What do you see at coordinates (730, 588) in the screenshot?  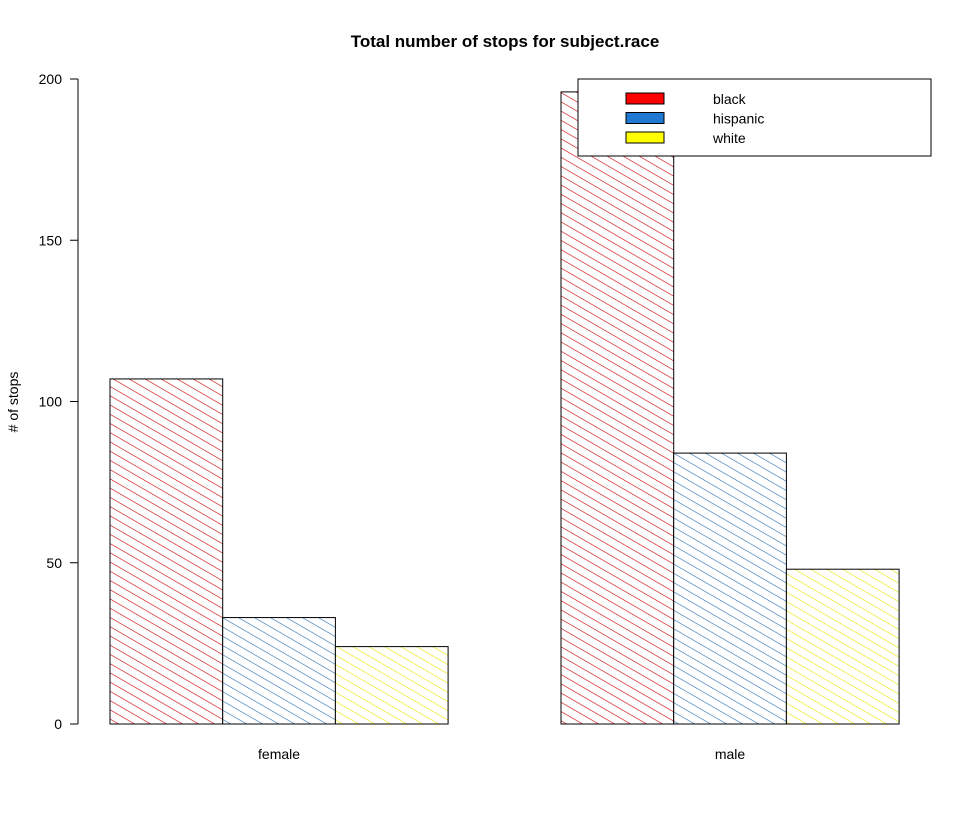 I see `bar-male-hispanic` at bounding box center [730, 588].